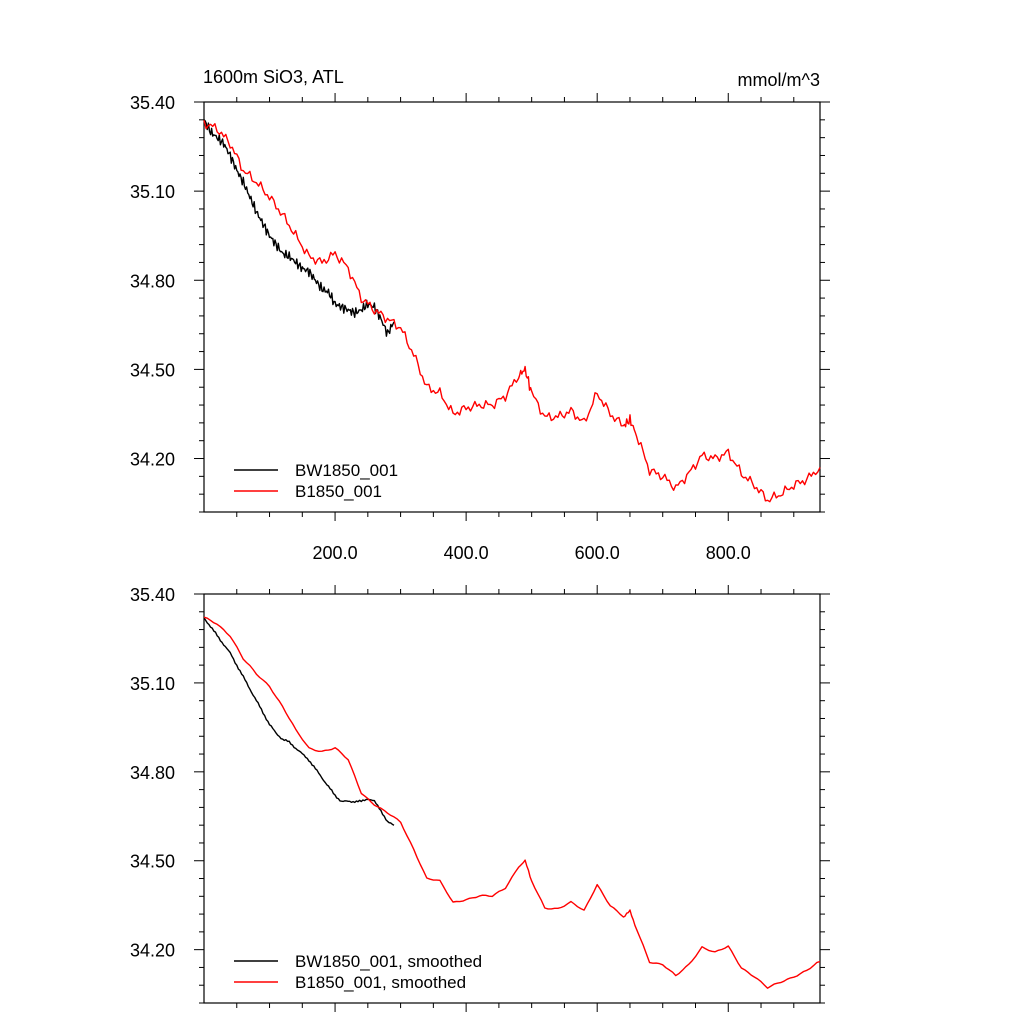 The width and height of the screenshot is (1024, 1024). I want to click on legend-label: B1850_001, smoothed, so click(380, 982).